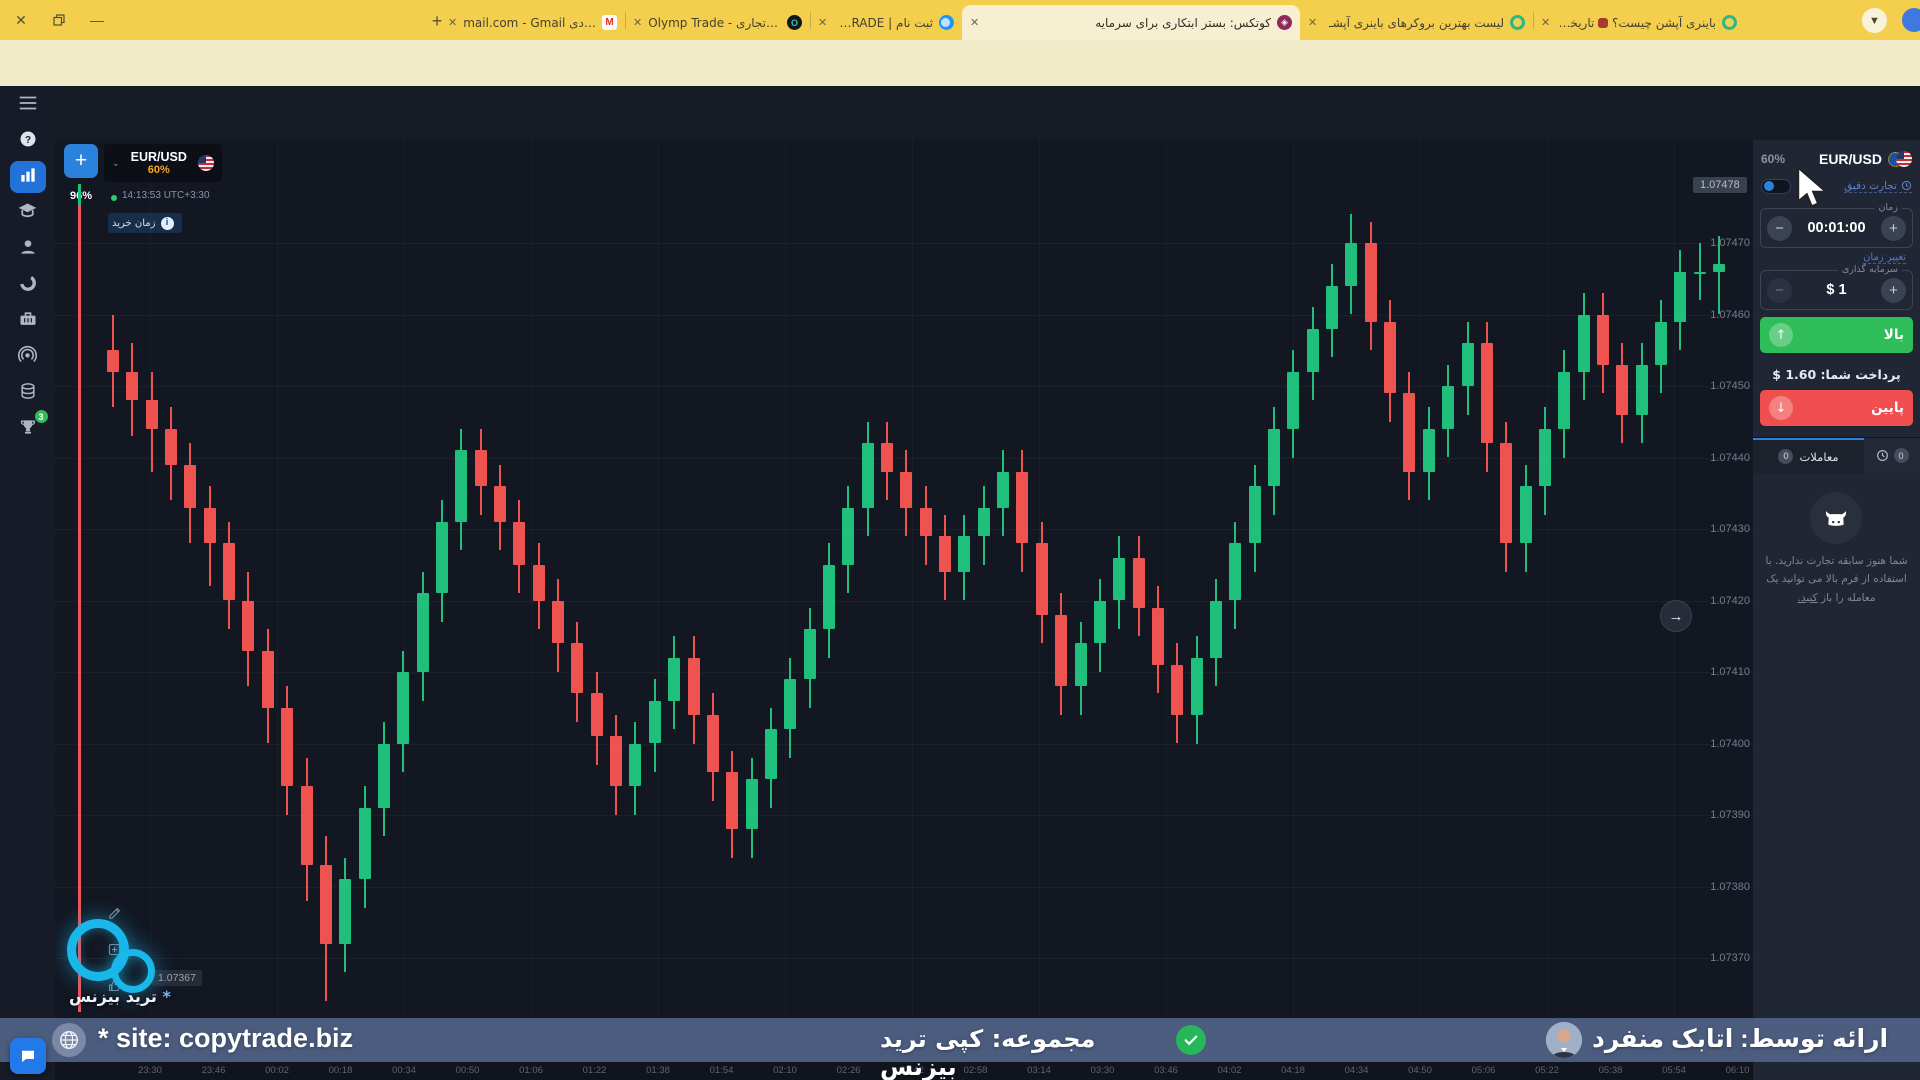 The width and height of the screenshot is (1920, 1080). I want to click on pending-trade-toggle, so click(1776, 186).